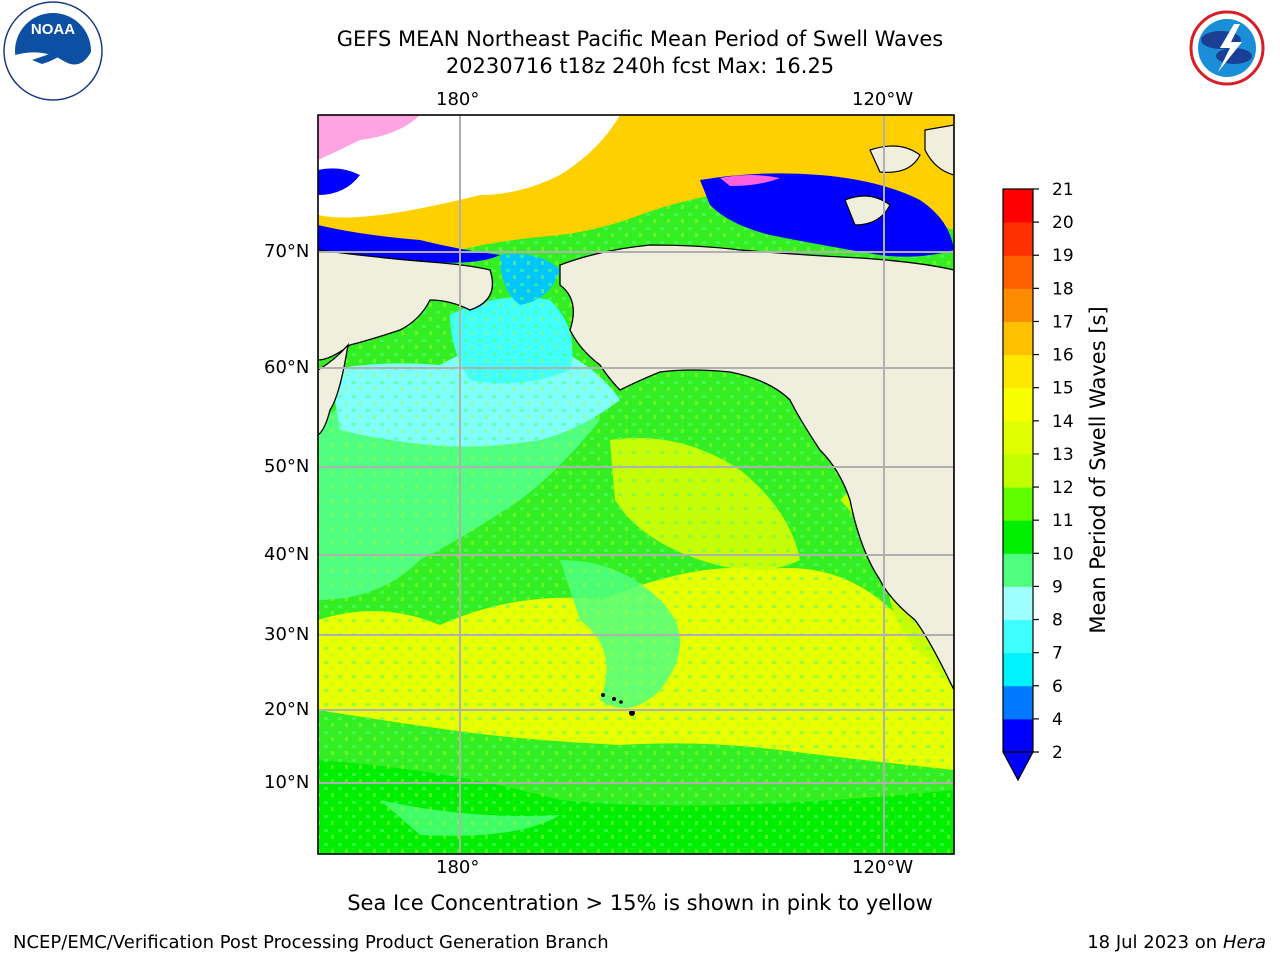 The image size is (1280, 960). Describe the element at coordinates (1063, 356) in the screenshot. I see `colorbar-tick-label: 16` at that location.